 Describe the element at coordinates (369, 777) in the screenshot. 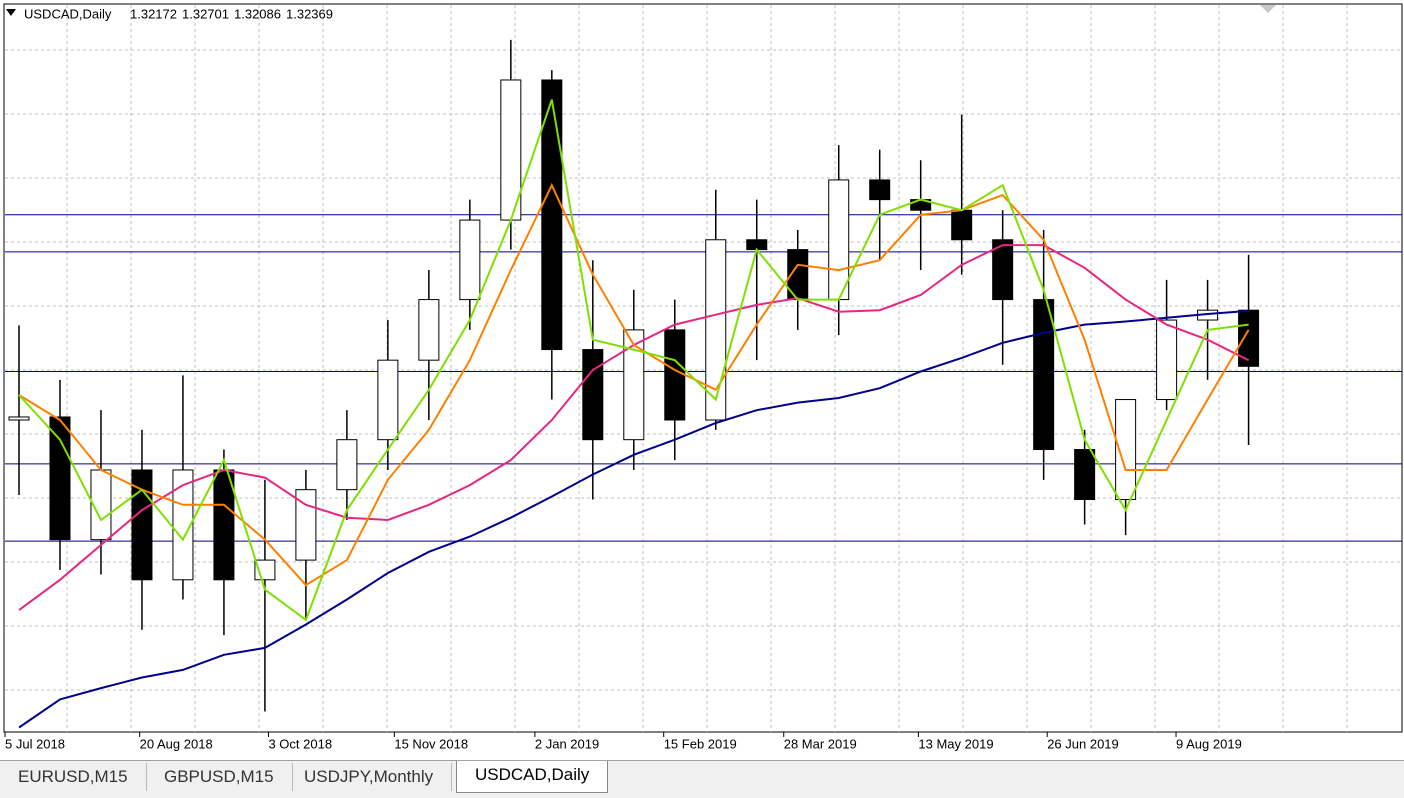

I see `tab: USDJPY,Monthly` at that location.